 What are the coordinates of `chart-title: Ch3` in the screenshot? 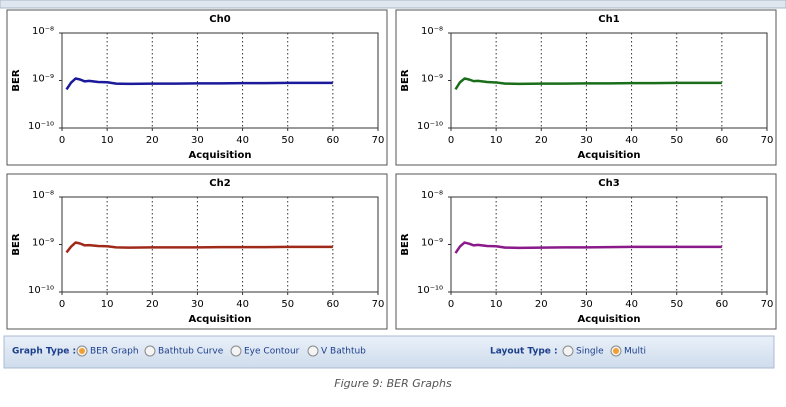 It's located at (608, 183).